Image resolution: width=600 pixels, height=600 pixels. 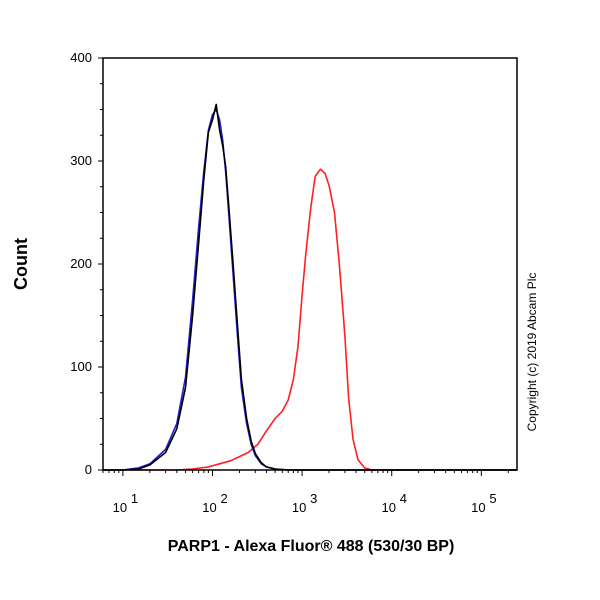 What do you see at coordinates (21, 264) in the screenshot?
I see `y-axis-title: Count` at bounding box center [21, 264].